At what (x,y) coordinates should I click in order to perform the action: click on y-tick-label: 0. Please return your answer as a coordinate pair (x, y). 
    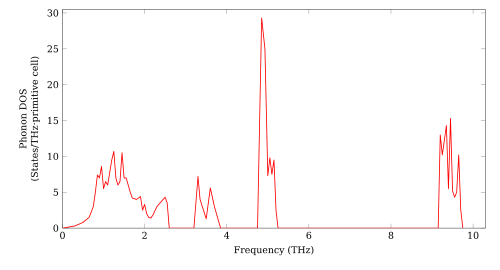
    Looking at the image, I should click on (55, 228).